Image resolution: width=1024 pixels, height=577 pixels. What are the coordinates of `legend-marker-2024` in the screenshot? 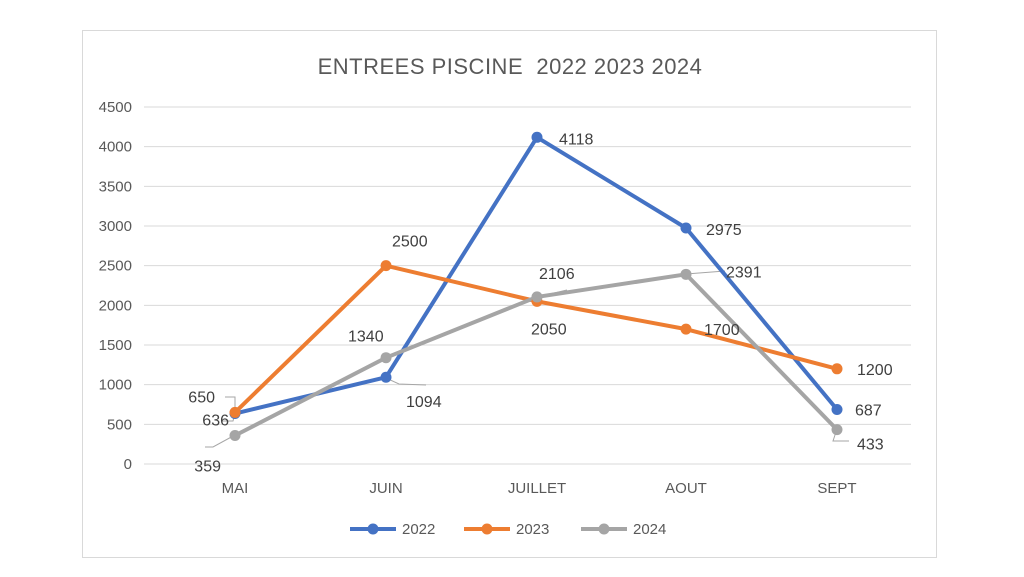 It's located at (604, 529).